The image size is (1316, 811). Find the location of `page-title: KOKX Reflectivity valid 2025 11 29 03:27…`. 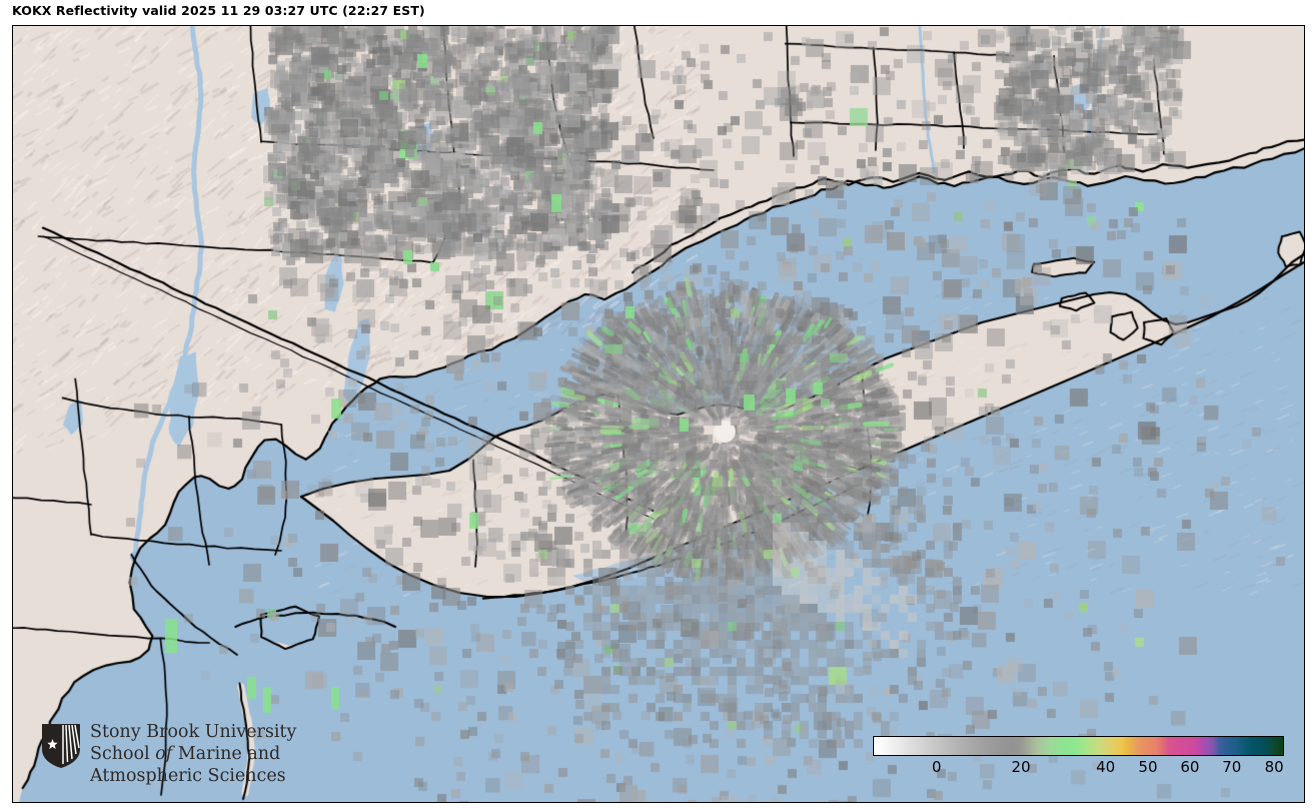

page-title: KOKX Reflectivity valid 2025 11 29 03:27… is located at coordinates (218, 10).